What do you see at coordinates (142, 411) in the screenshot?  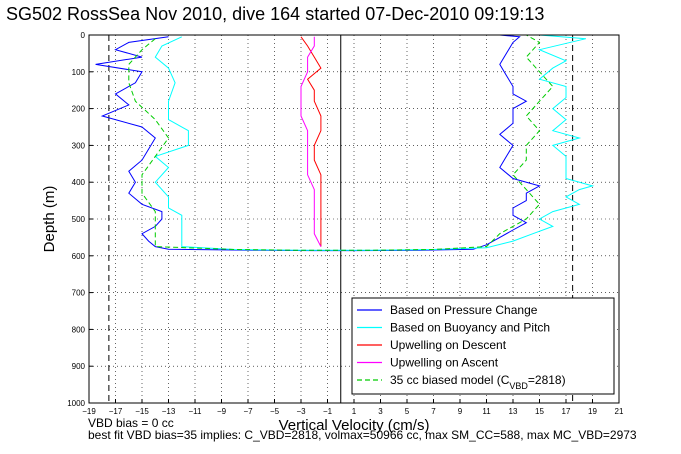 I see `x-tick-label: −15` at bounding box center [142, 411].